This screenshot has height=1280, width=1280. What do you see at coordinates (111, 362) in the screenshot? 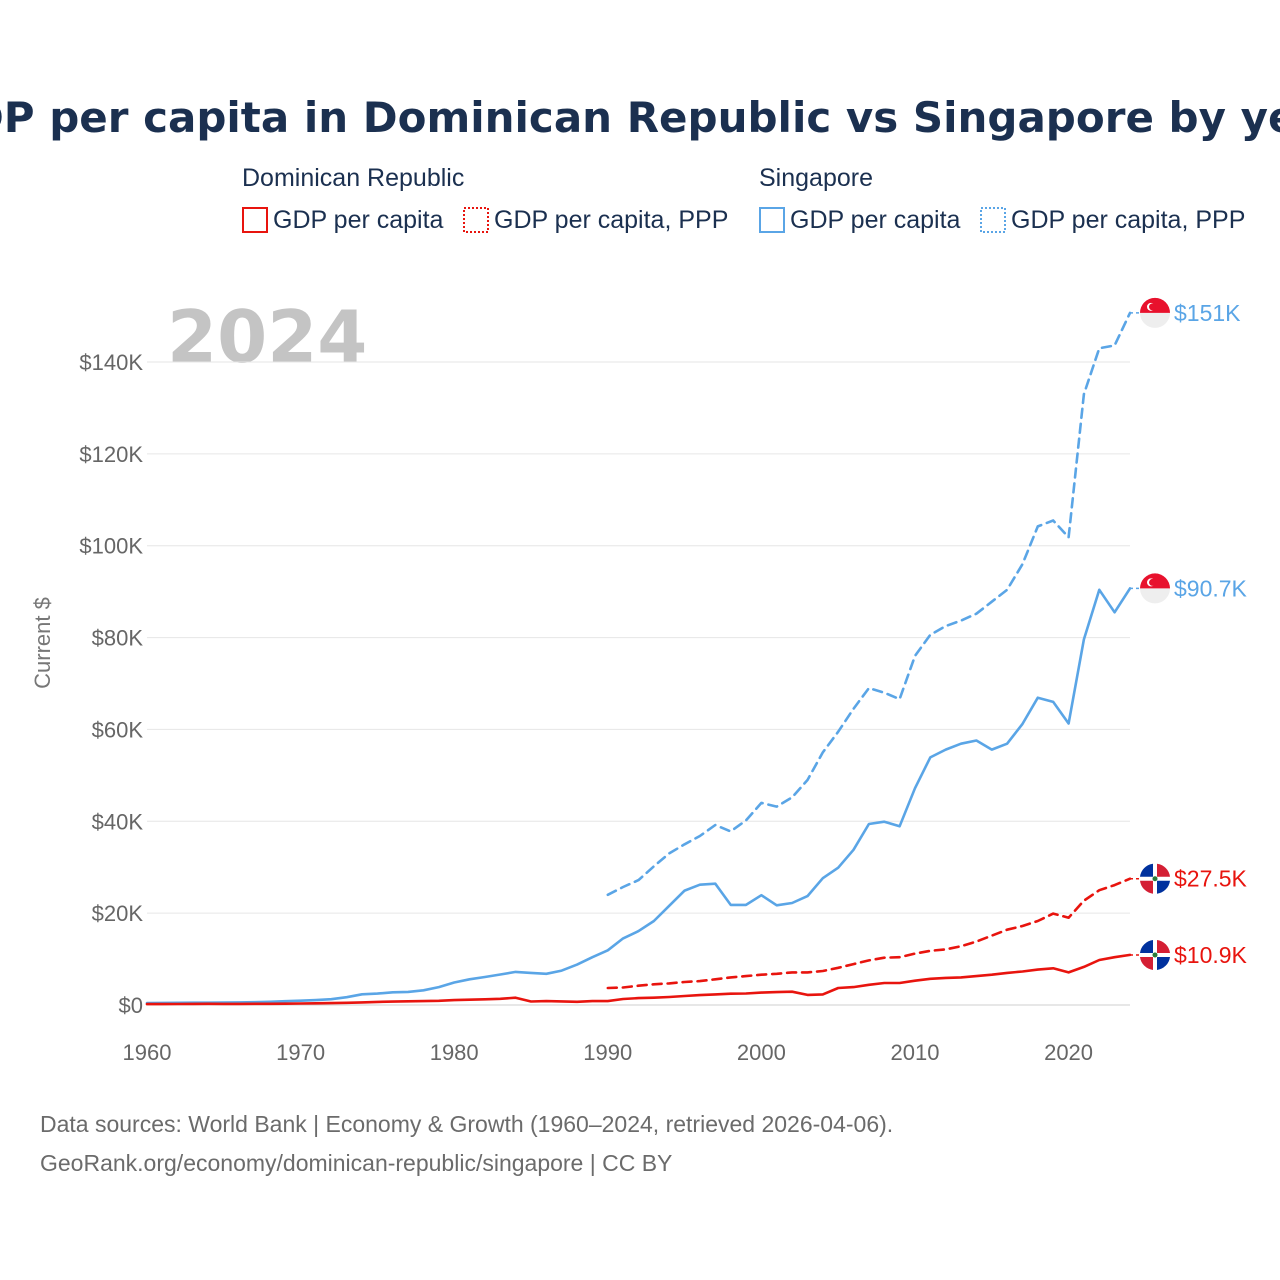
I see `y-tick-label: $140K` at bounding box center [111, 362].